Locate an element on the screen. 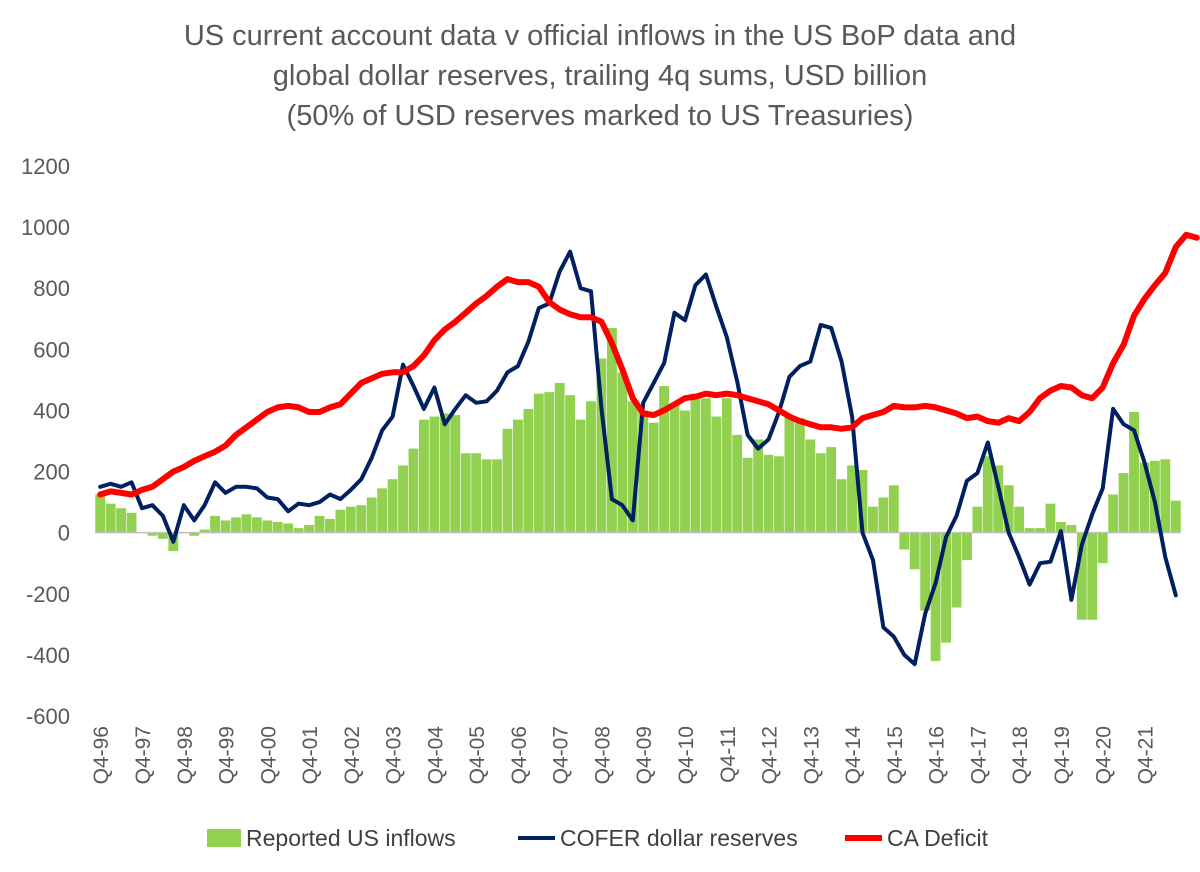 This screenshot has height=872, width=1200. y-axis-ticks: -600 -400 -200 0 200 400 600 800 1000 1200 is located at coordinates (45, 441).